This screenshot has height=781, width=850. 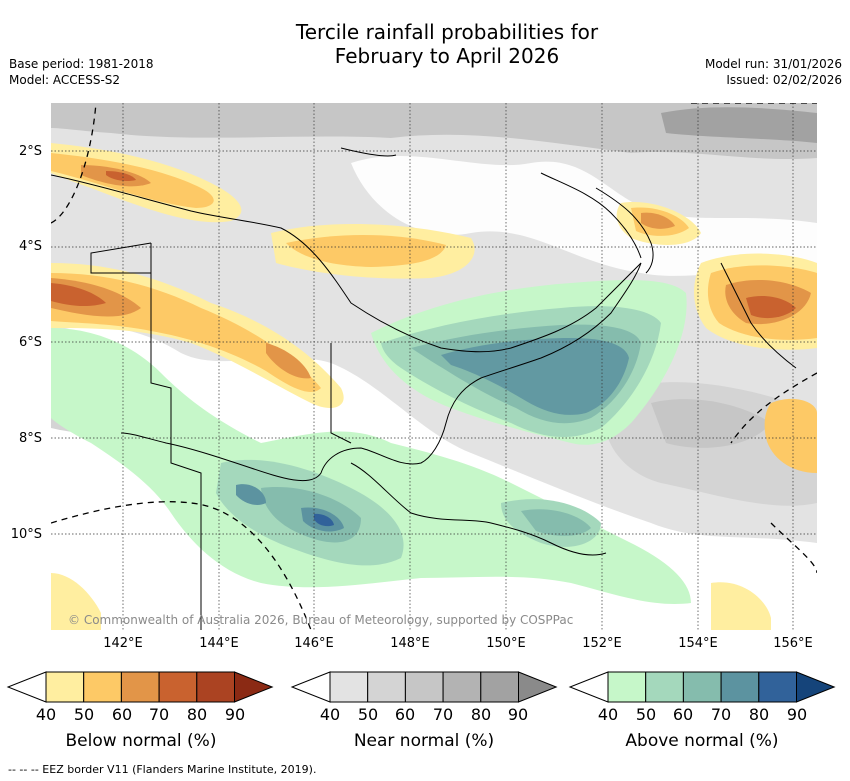 I want to click on cb0-tick-70: 70, so click(x=159, y=714).